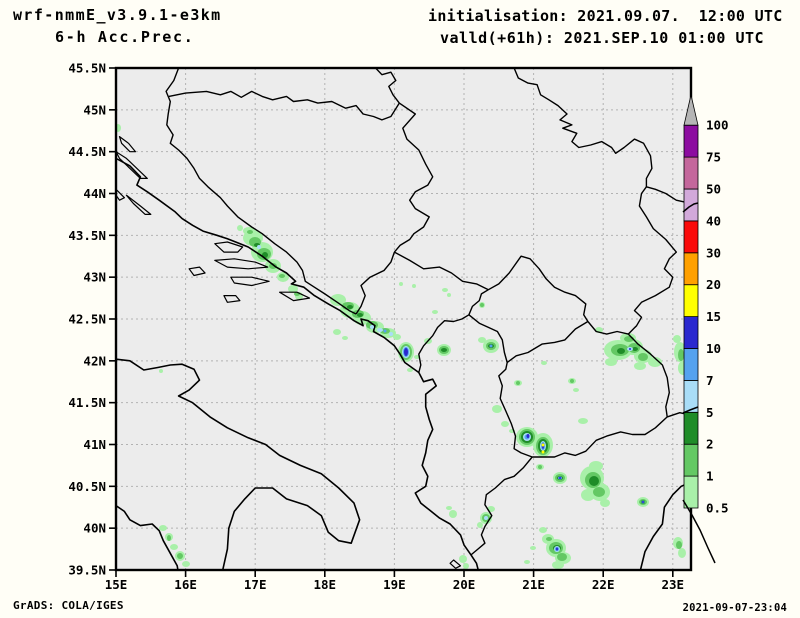 The width and height of the screenshot is (800, 618). I want to click on lat-tick-label: 41.5N, so click(87, 402).